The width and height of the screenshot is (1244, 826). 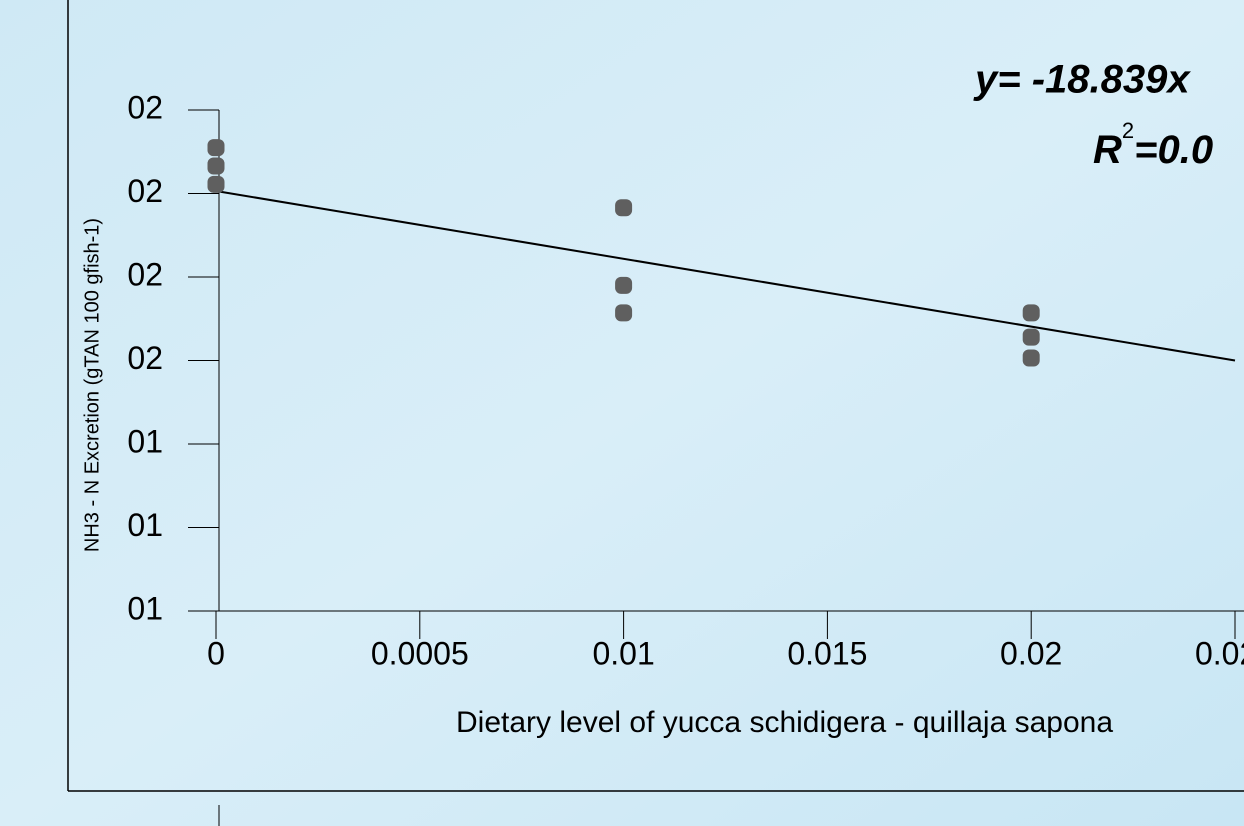 What do you see at coordinates (420, 653) in the screenshot?
I see `x-tick-label: 0.0005` at bounding box center [420, 653].